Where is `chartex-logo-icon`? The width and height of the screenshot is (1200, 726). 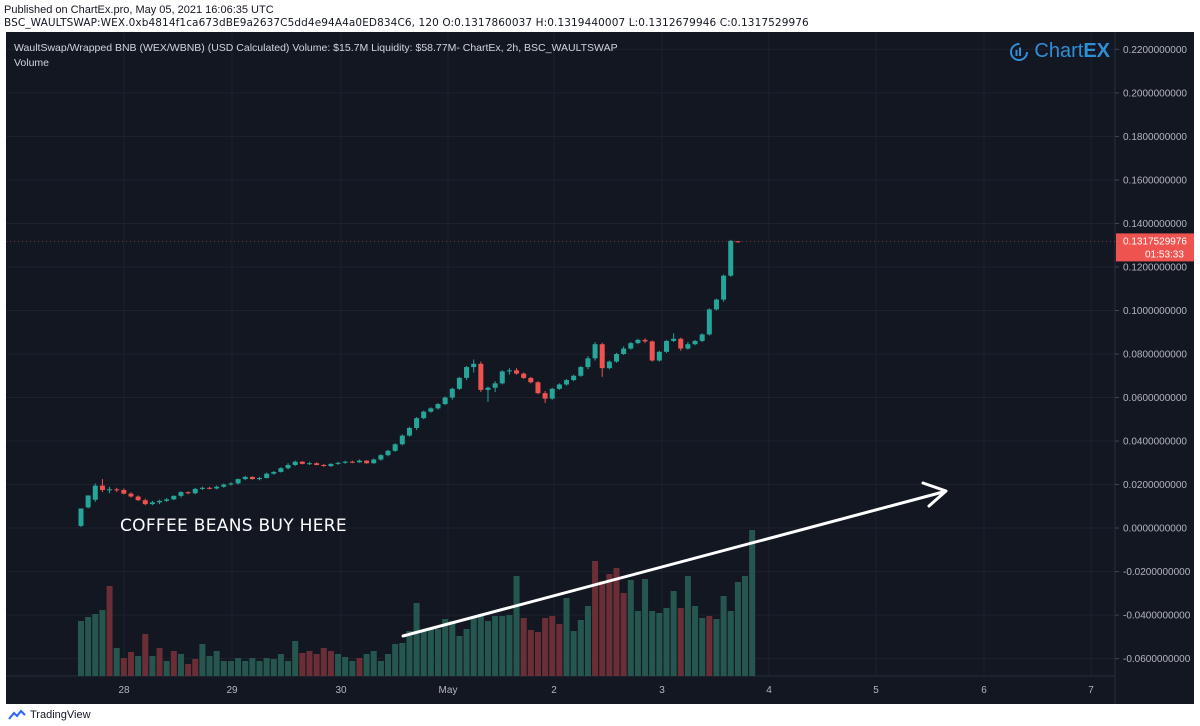
chartex-logo-icon is located at coordinates (1019, 51).